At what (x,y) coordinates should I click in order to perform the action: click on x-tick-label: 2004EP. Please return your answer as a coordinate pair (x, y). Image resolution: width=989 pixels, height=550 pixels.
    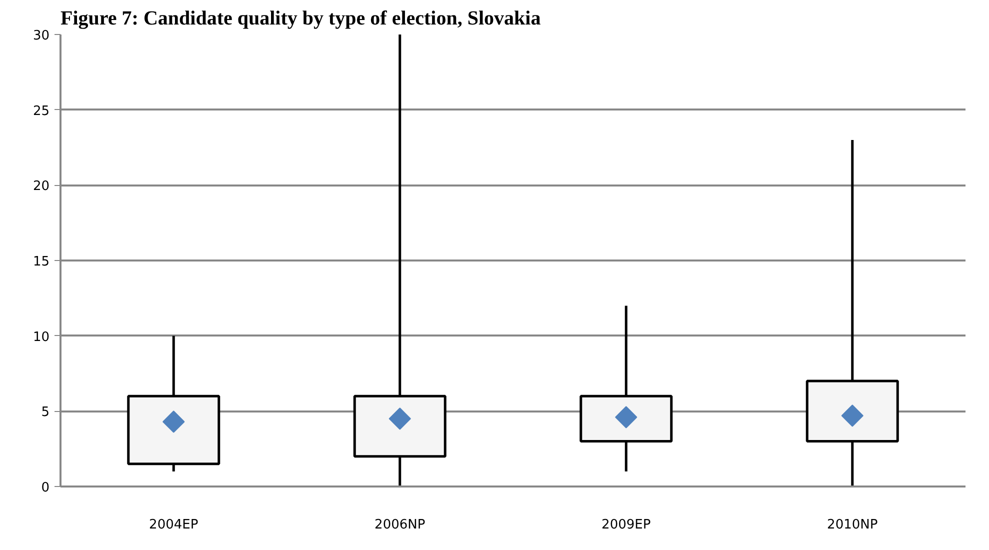
    Looking at the image, I should click on (173, 525).